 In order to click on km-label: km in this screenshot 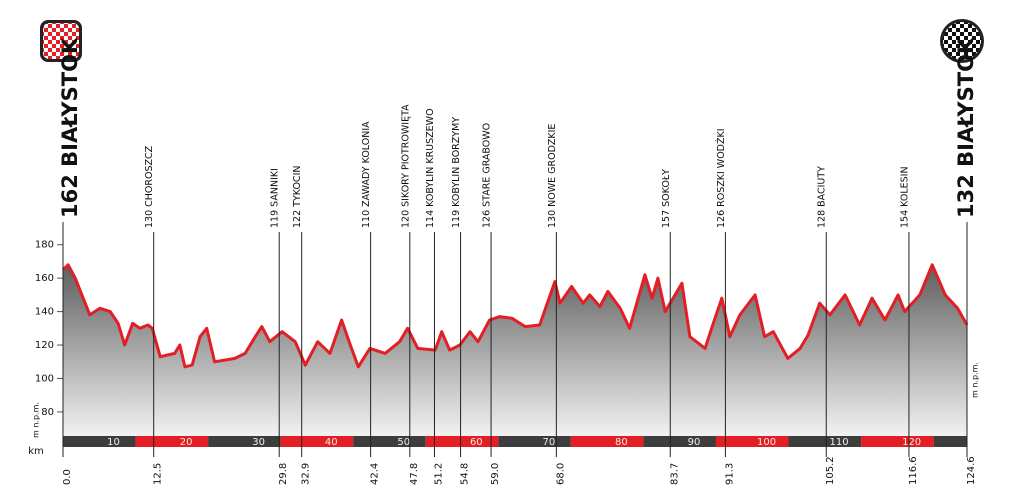, I will do `click(36, 451)`.